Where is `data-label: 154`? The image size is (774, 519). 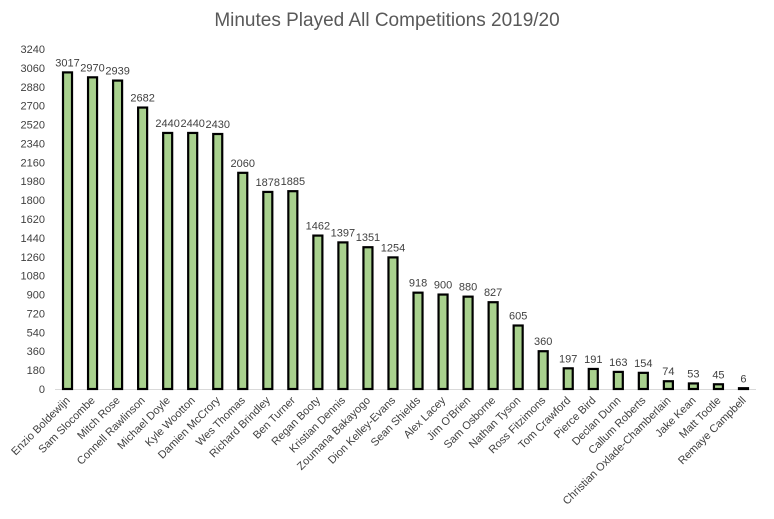 data-label: 154 is located at coordinates (643, 364).